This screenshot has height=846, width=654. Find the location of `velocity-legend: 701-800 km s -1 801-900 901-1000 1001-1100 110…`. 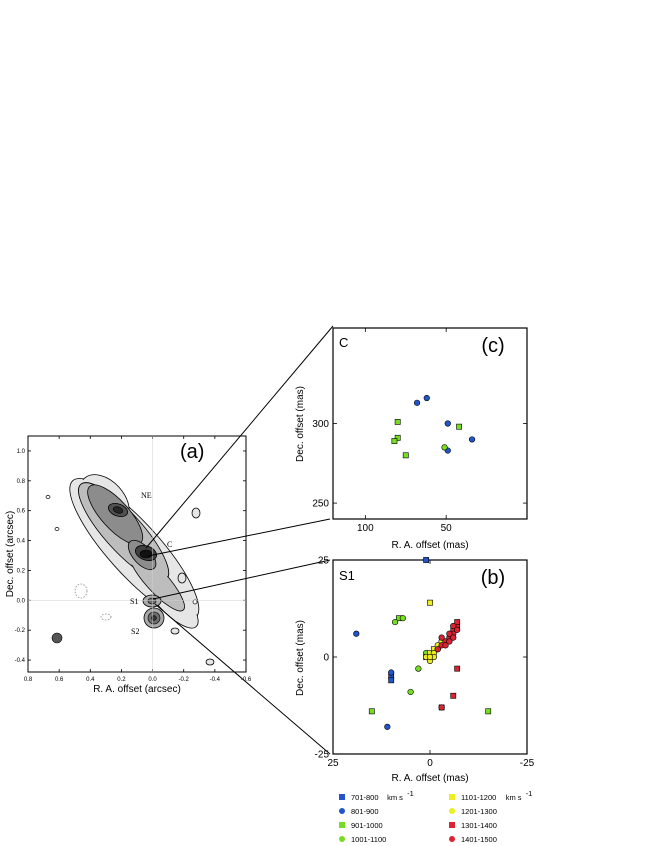

velocity-legend: 701-800 km s -1 801-900 901-1000 1001-1100 110… is located at coordinates (435, 816).